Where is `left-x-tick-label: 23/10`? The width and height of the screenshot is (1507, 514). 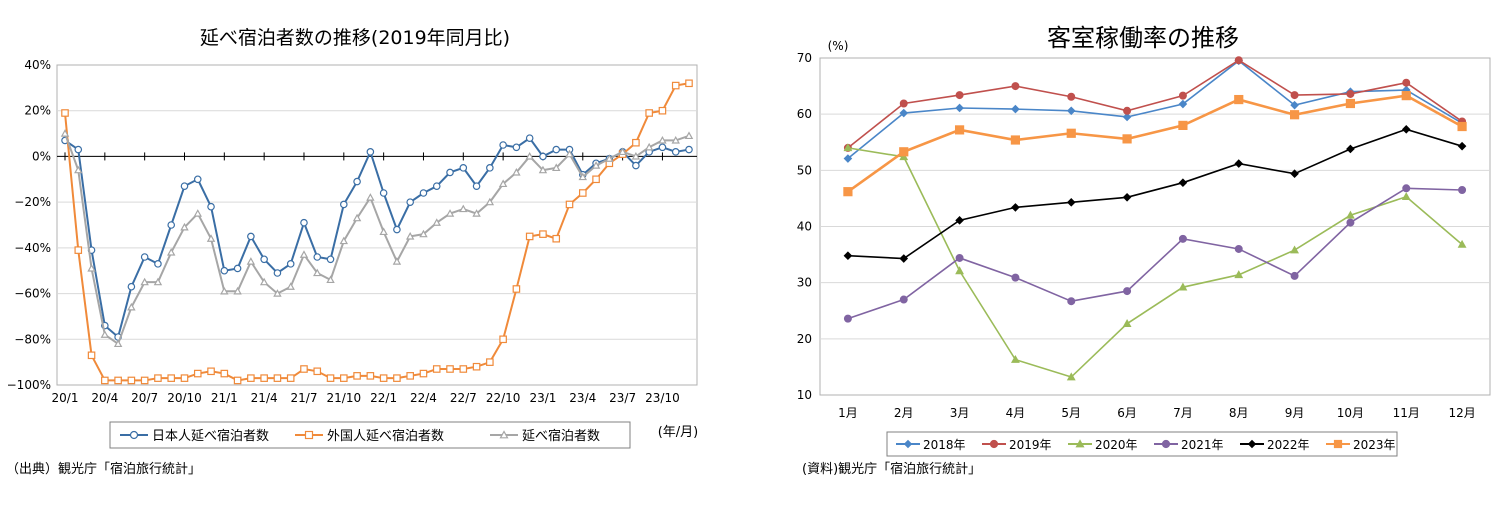
left-x-tick-label: 23/10 is located at coordinates (662, 398).